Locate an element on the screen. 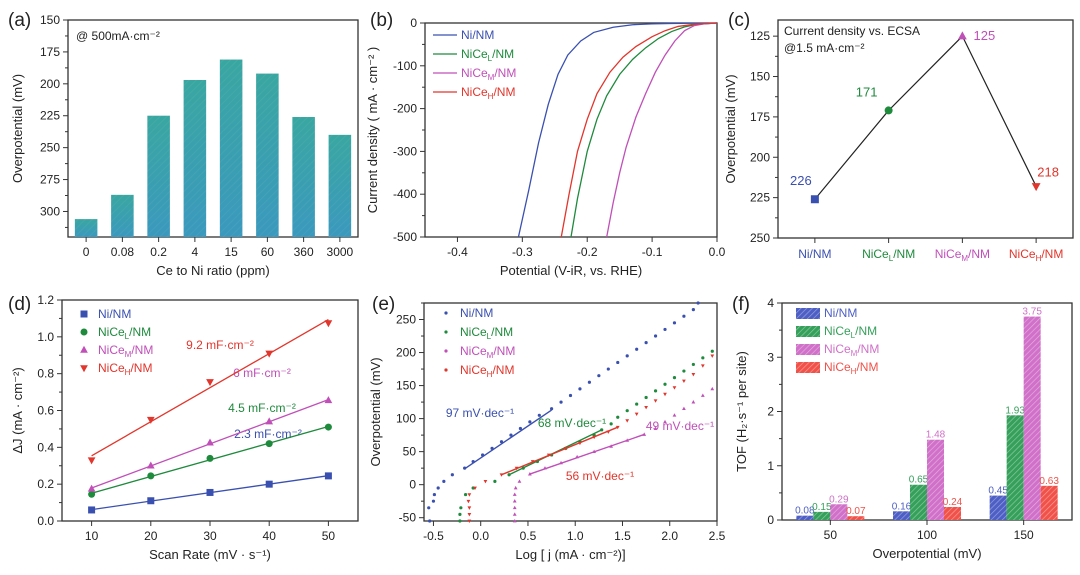 The image size is (1080, 575). x-tick-label: 0.0 is located at coordinates (480, 536).